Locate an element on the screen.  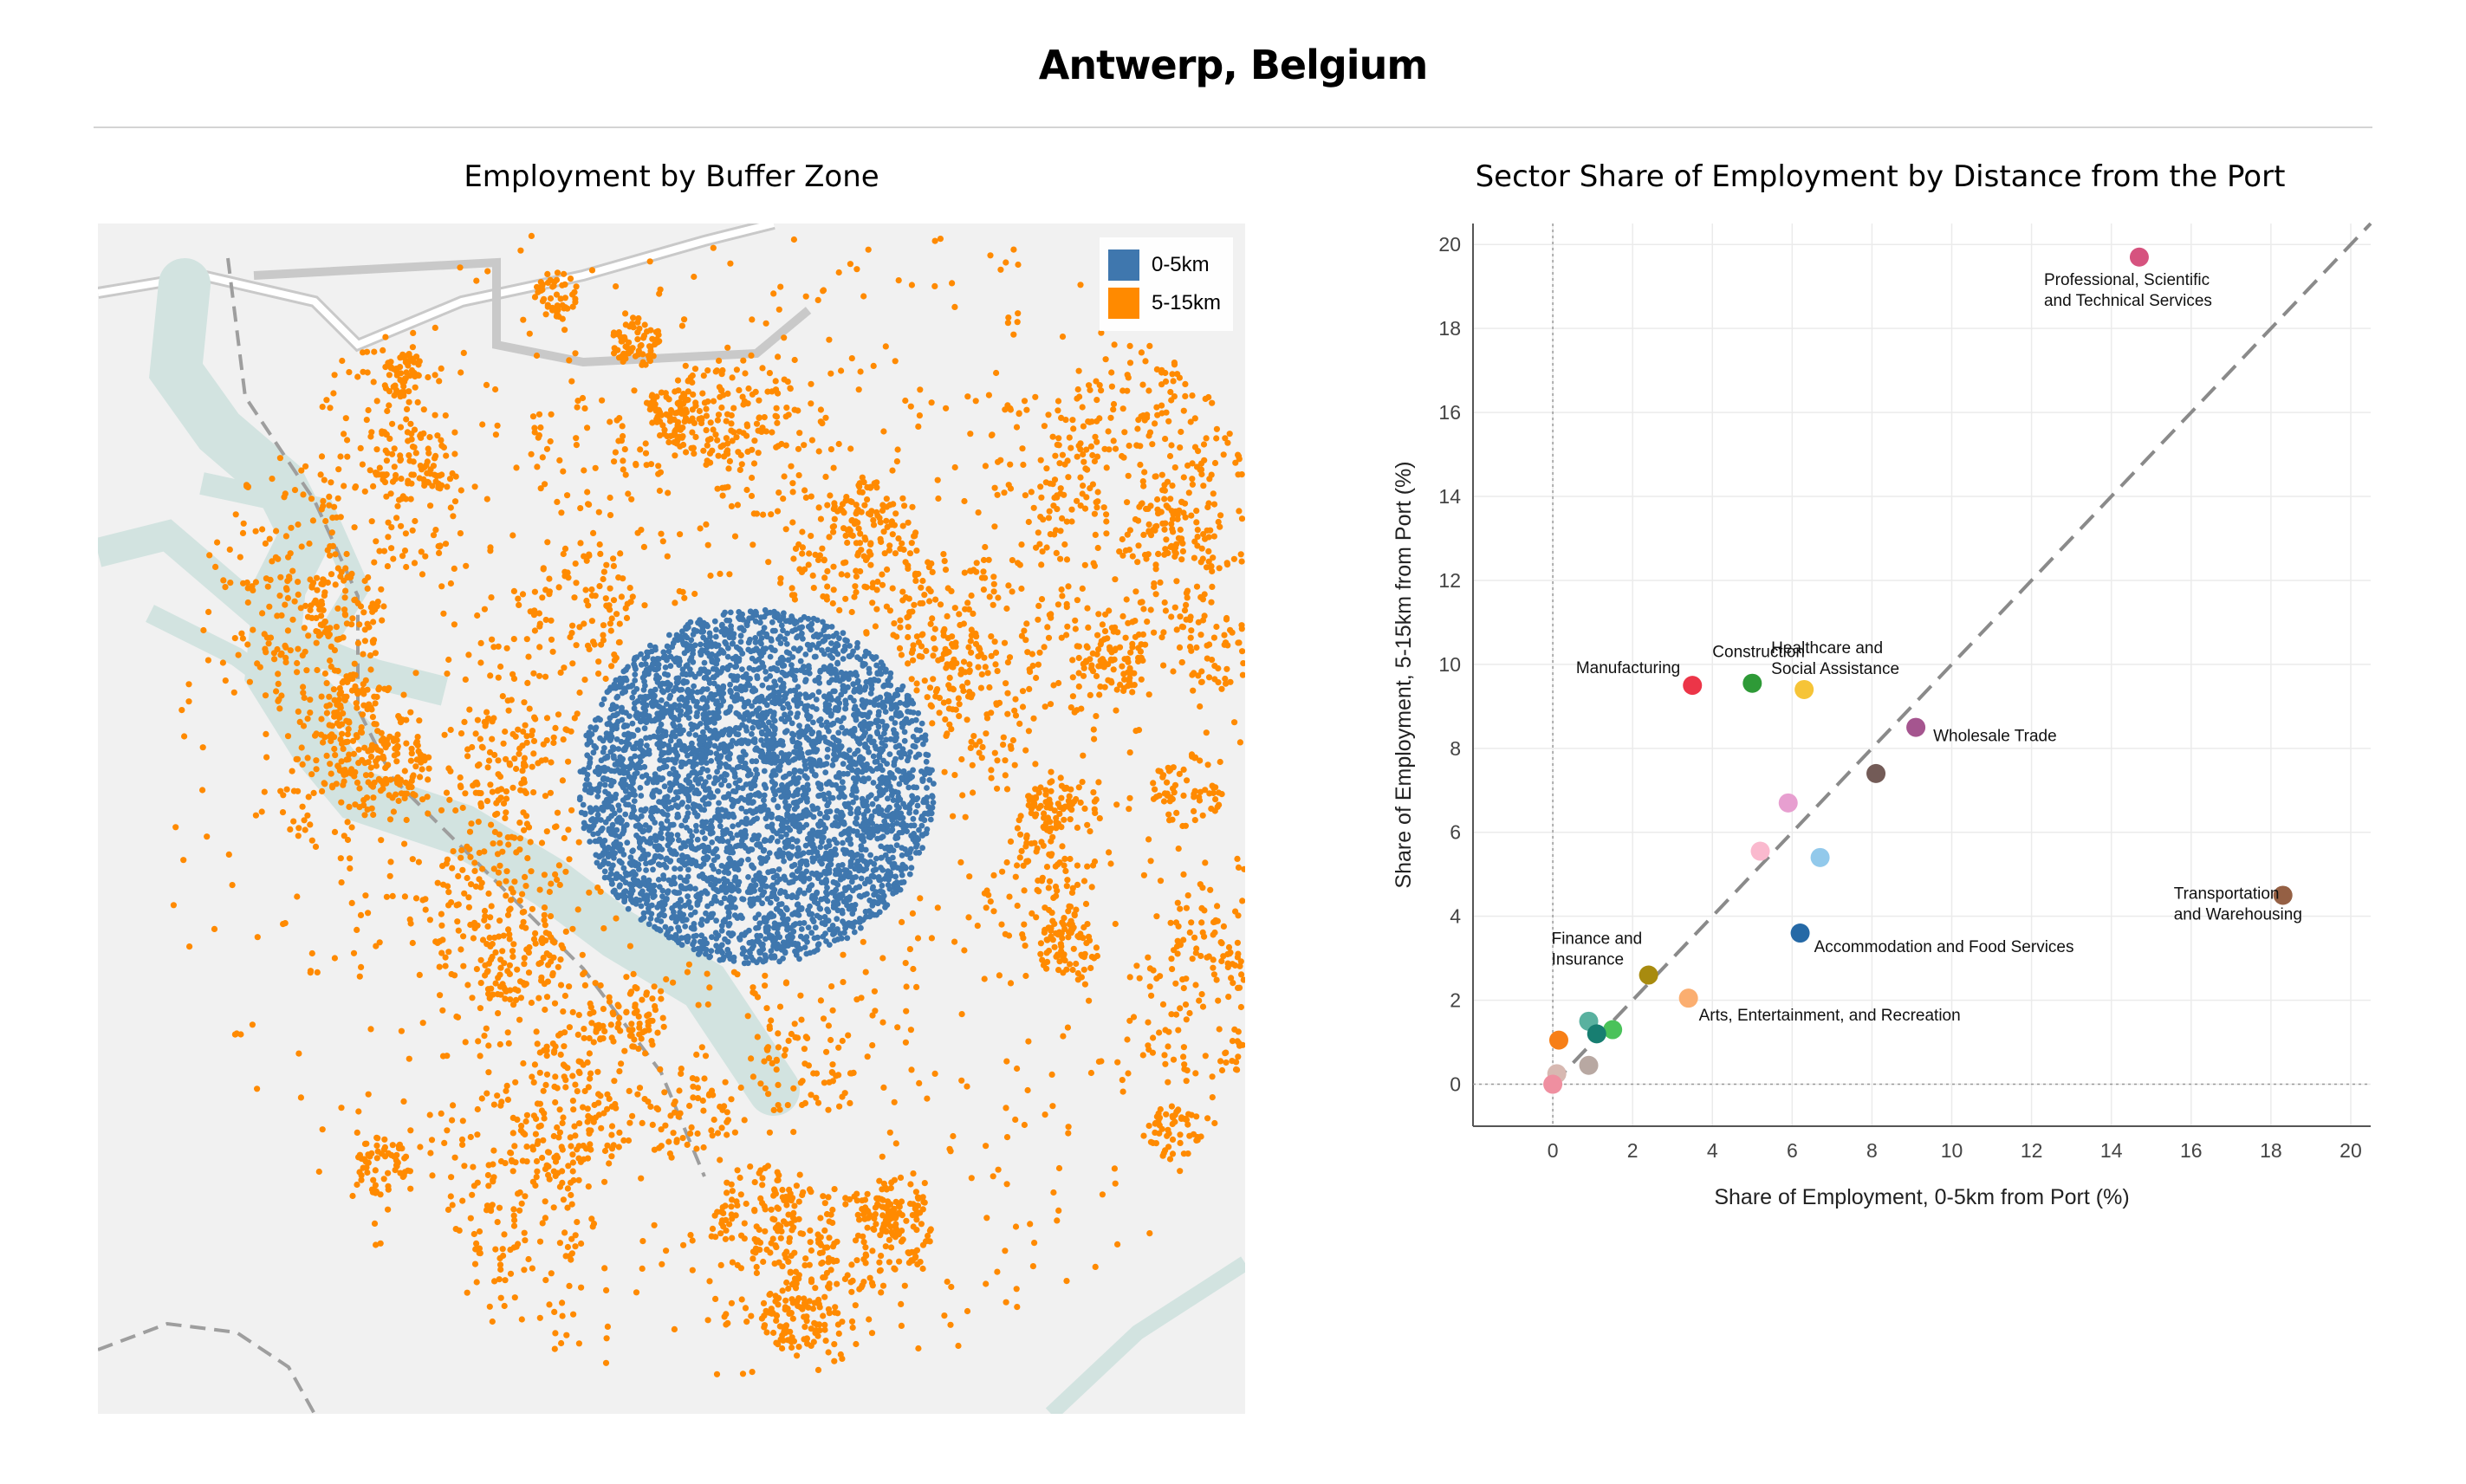
y-tick-label: 2 is located at coordinates (1455, 1000).